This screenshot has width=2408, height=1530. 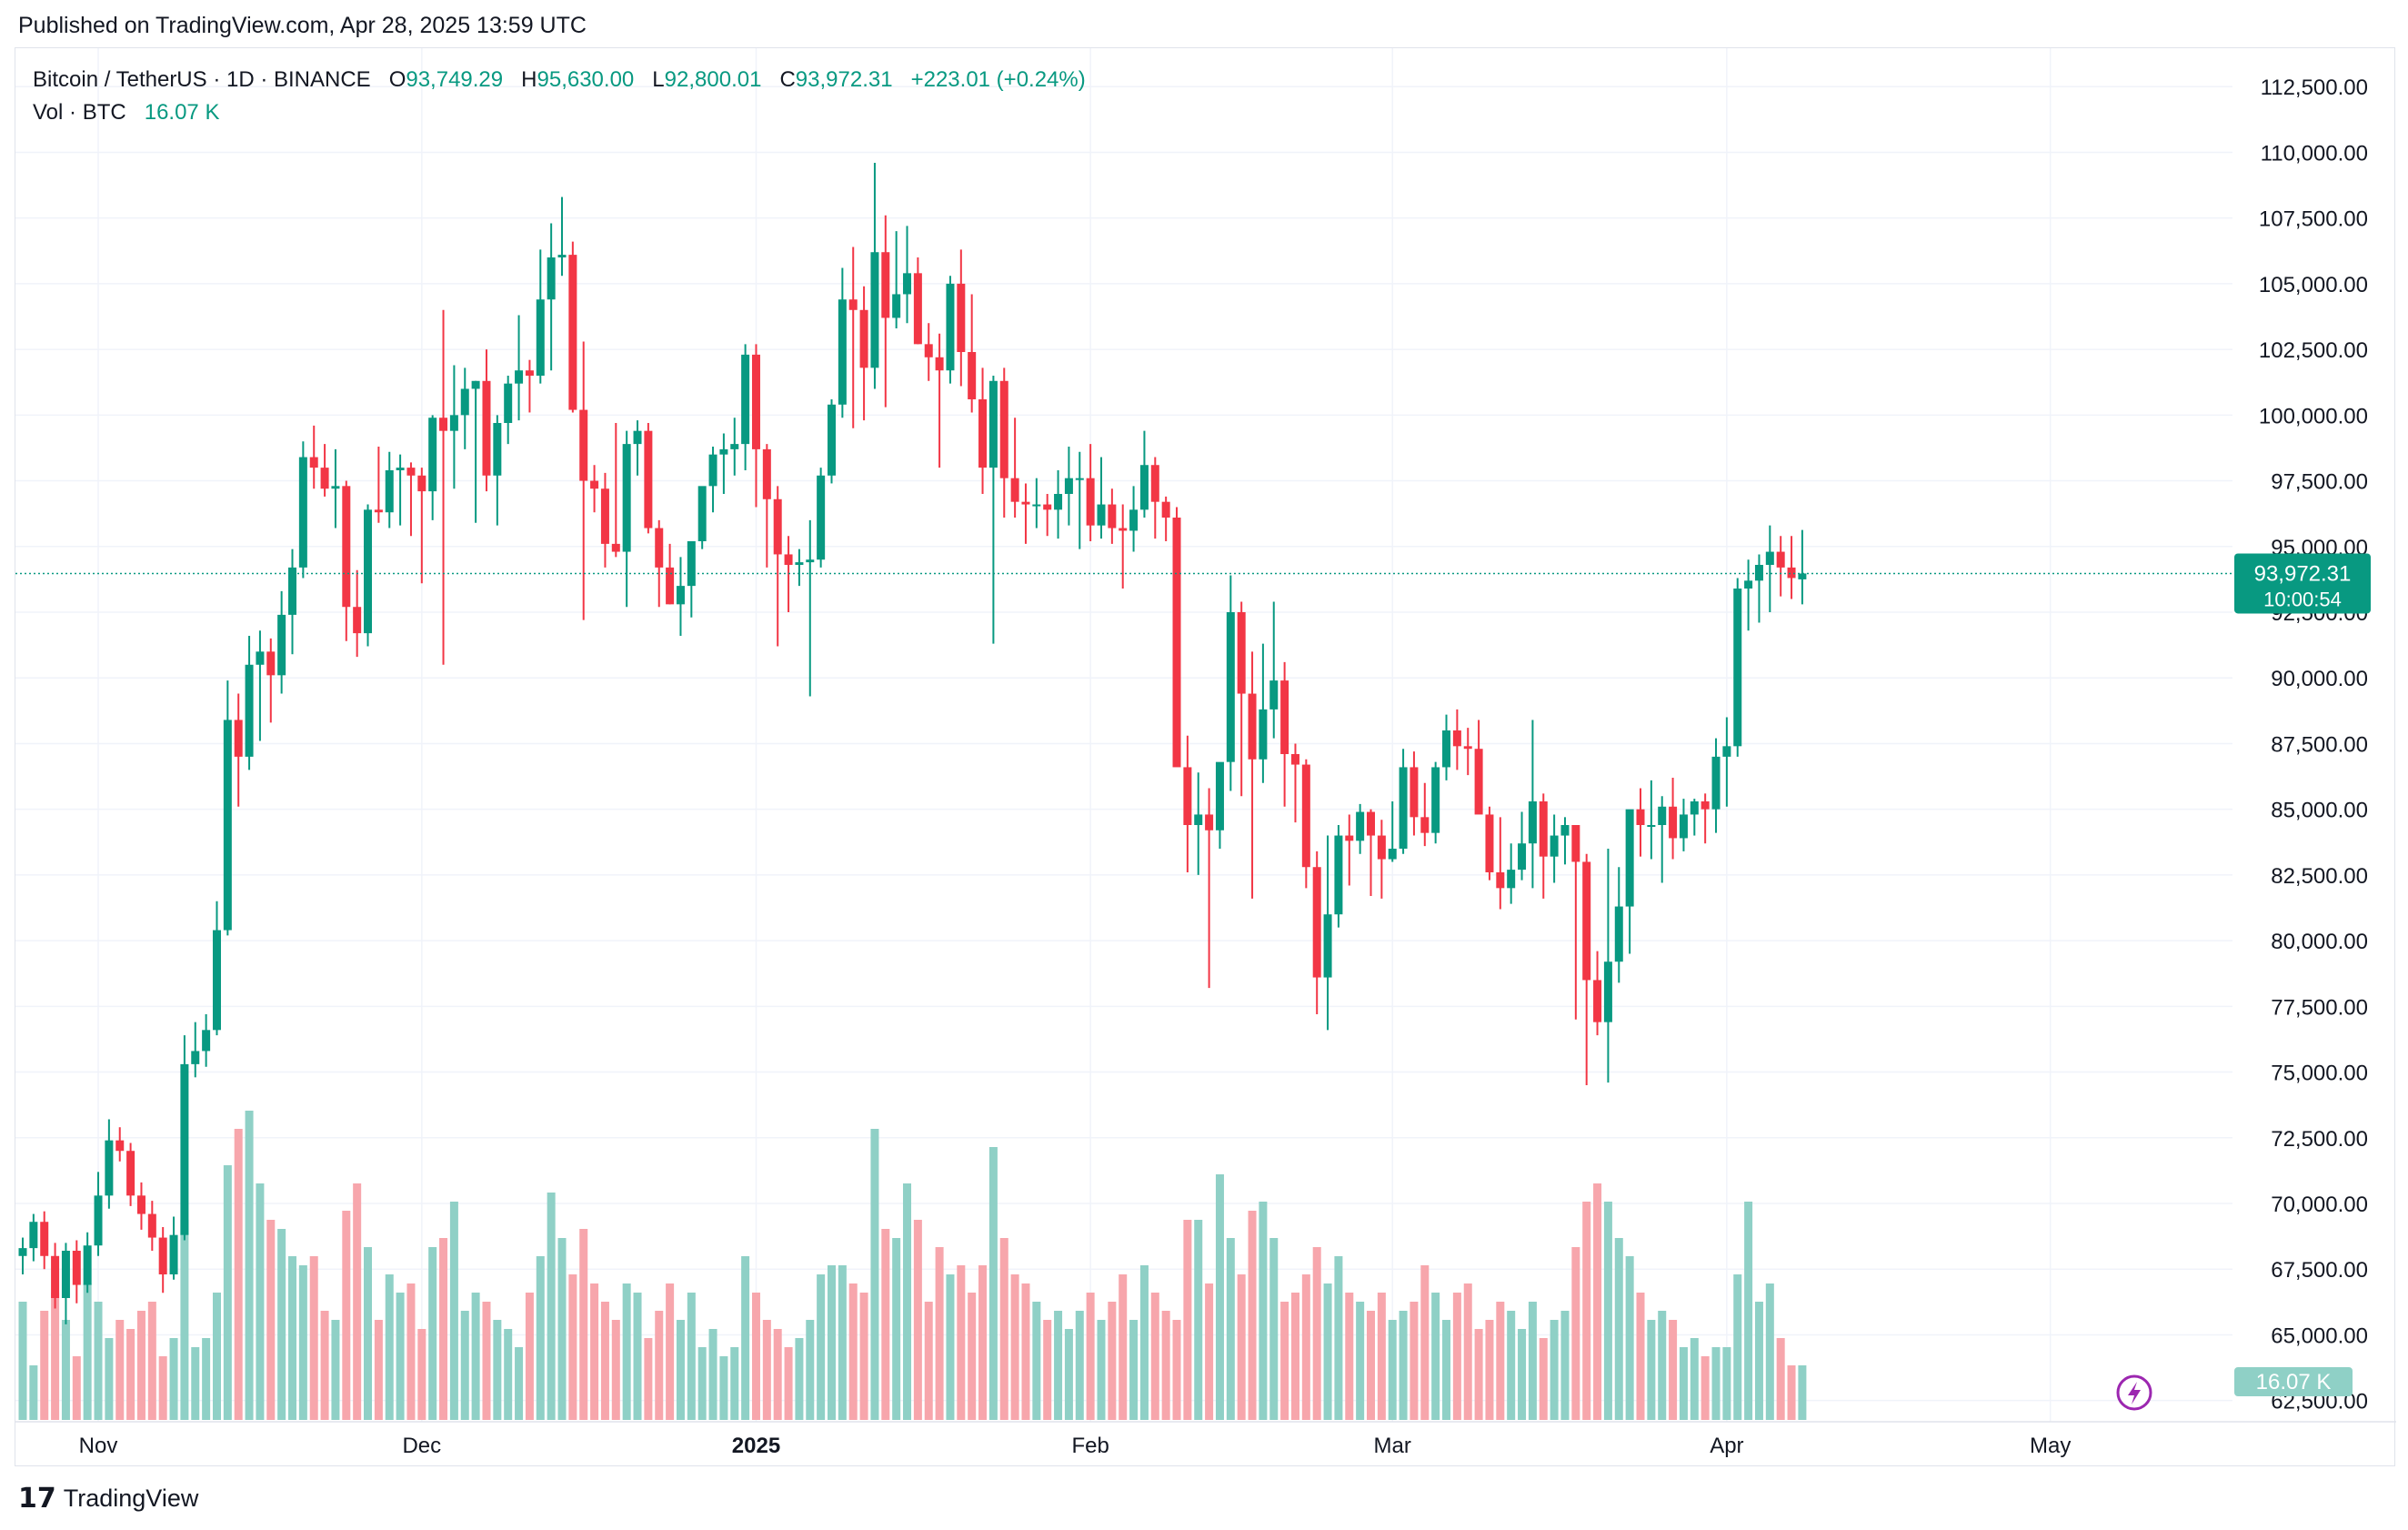 I want to click on time-tick-label: Mar, so click(x=1392, y=1446).